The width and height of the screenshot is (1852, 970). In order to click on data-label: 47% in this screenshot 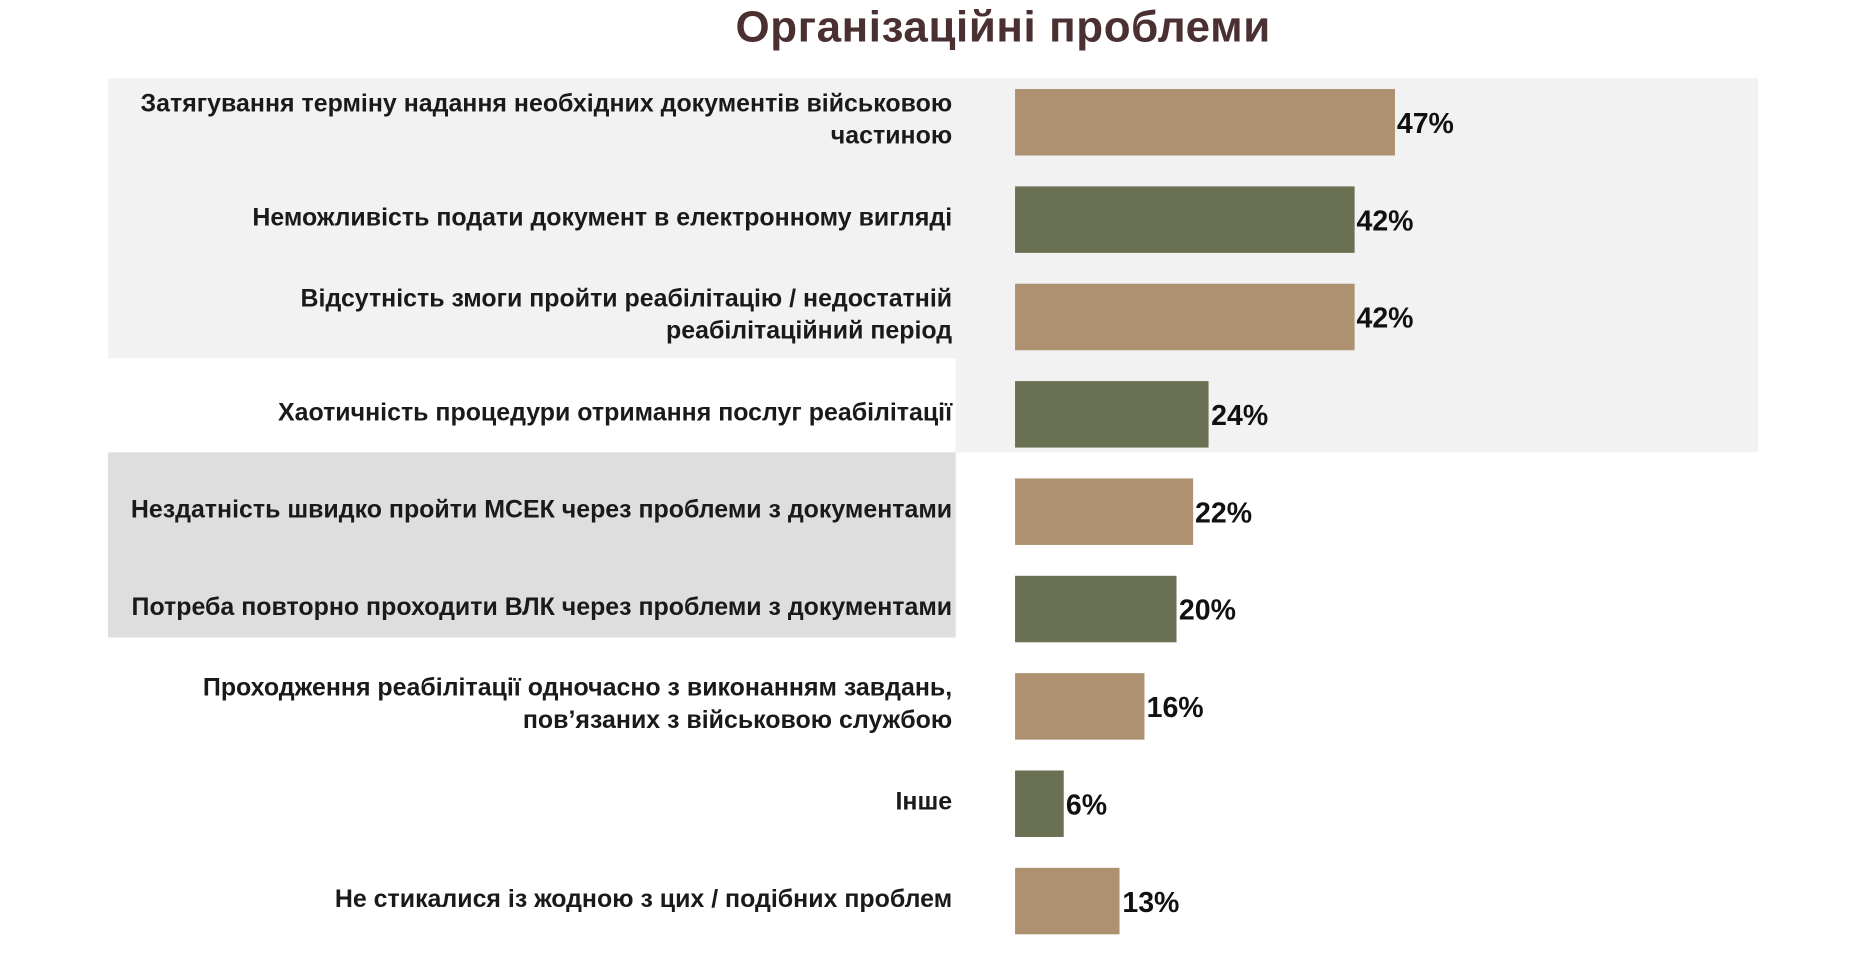, I will do `click(1425, 124)`.